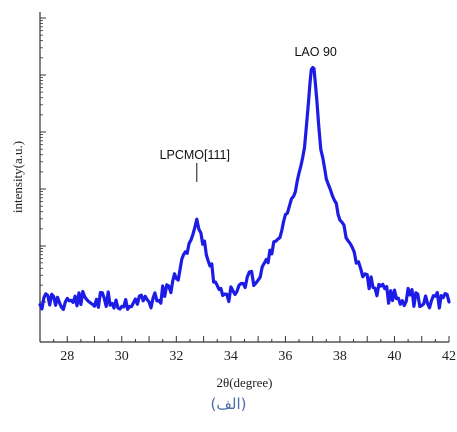 The width and height of the screenshot is (457, 432). What do you see at coordinates (315, 52) in the screenshot?
I see `lao-peak-label: LAO 90` at bounding box center [315, 52].